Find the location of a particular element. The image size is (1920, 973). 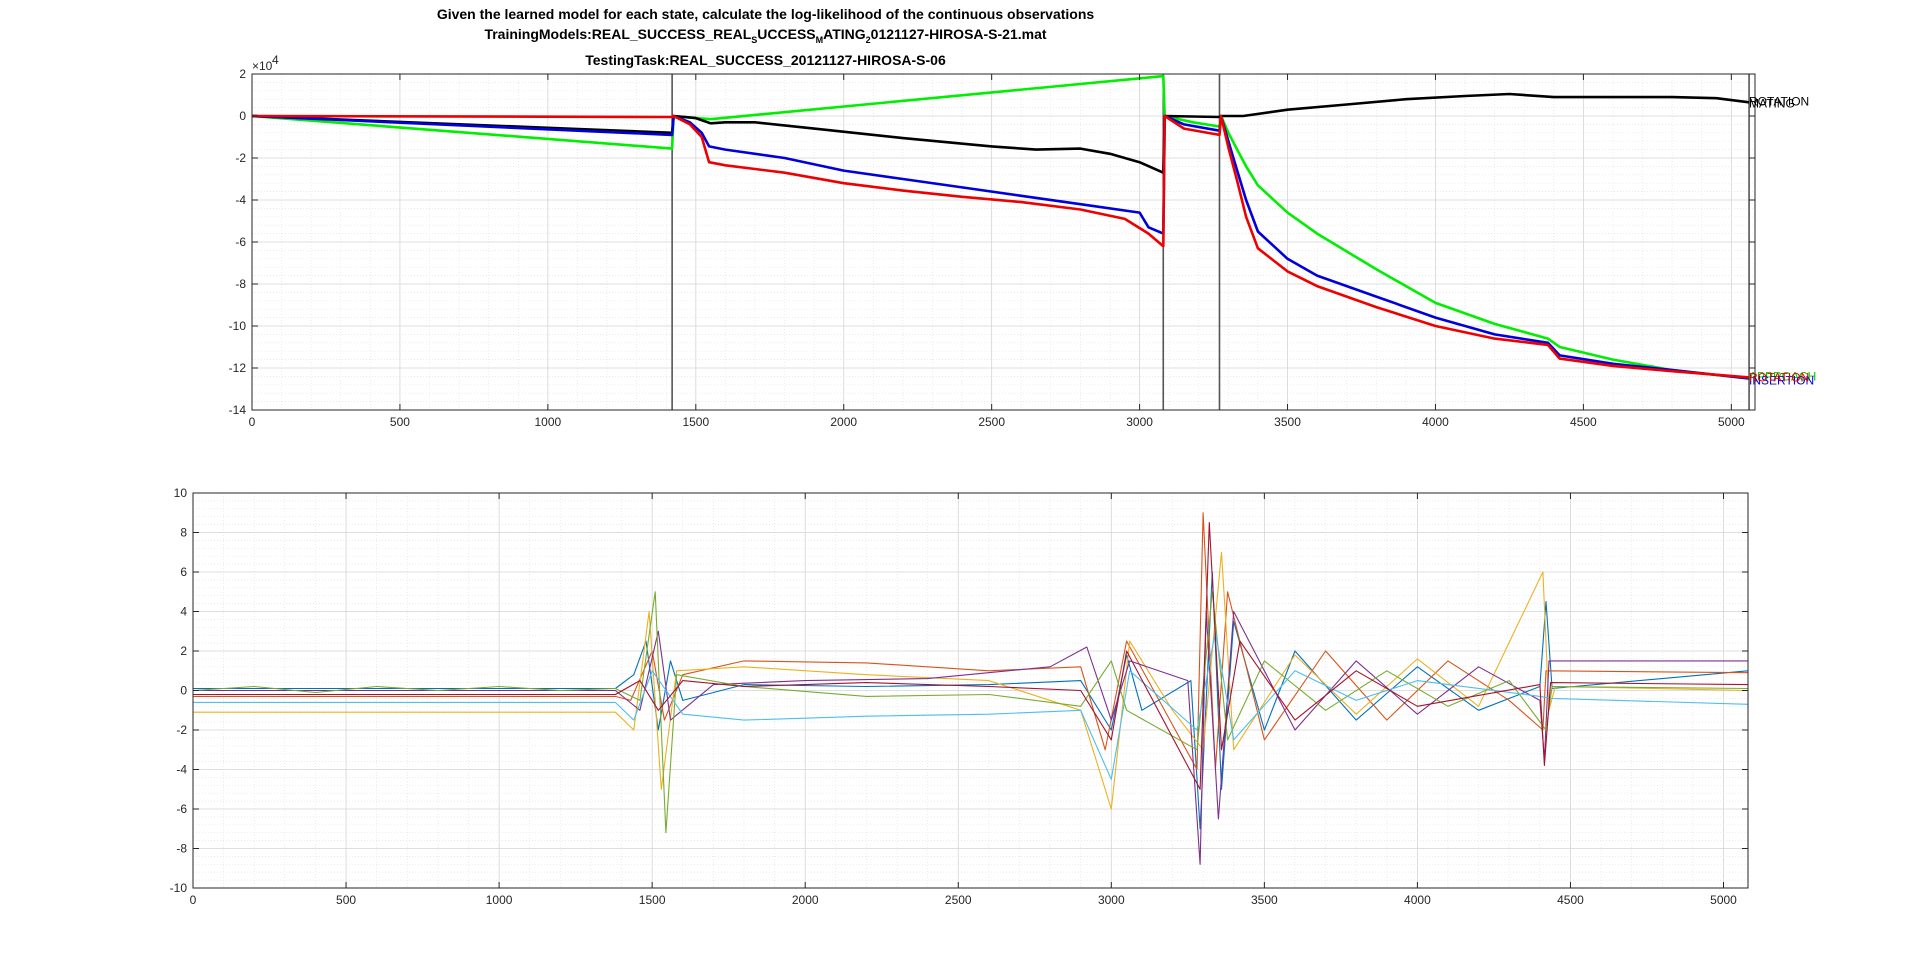

y-tick-label: -14 is located at coordinates (238, 410).